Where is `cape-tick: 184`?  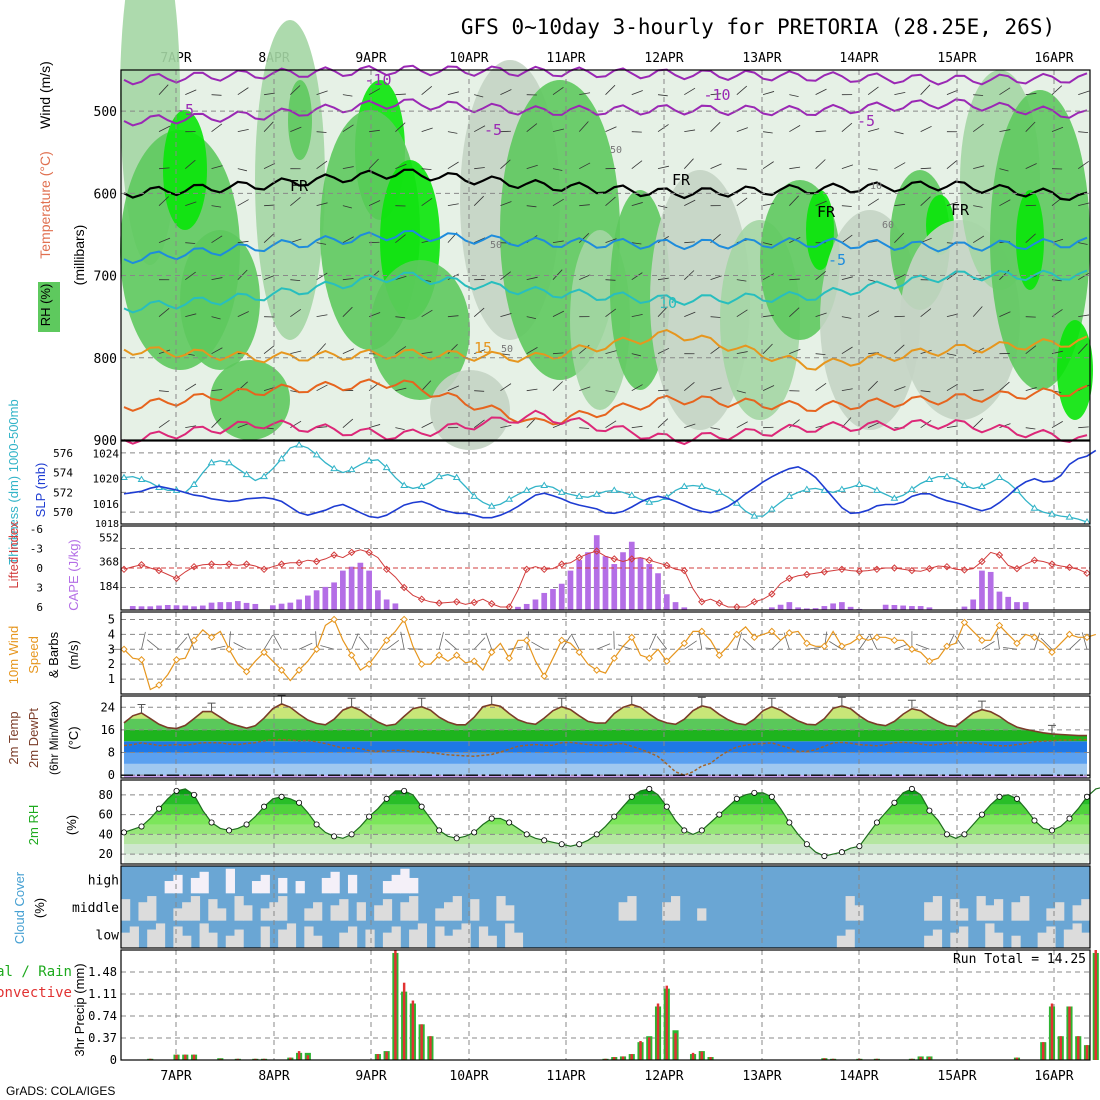 cape-tick: 184 is located at coordinates (109, 586).